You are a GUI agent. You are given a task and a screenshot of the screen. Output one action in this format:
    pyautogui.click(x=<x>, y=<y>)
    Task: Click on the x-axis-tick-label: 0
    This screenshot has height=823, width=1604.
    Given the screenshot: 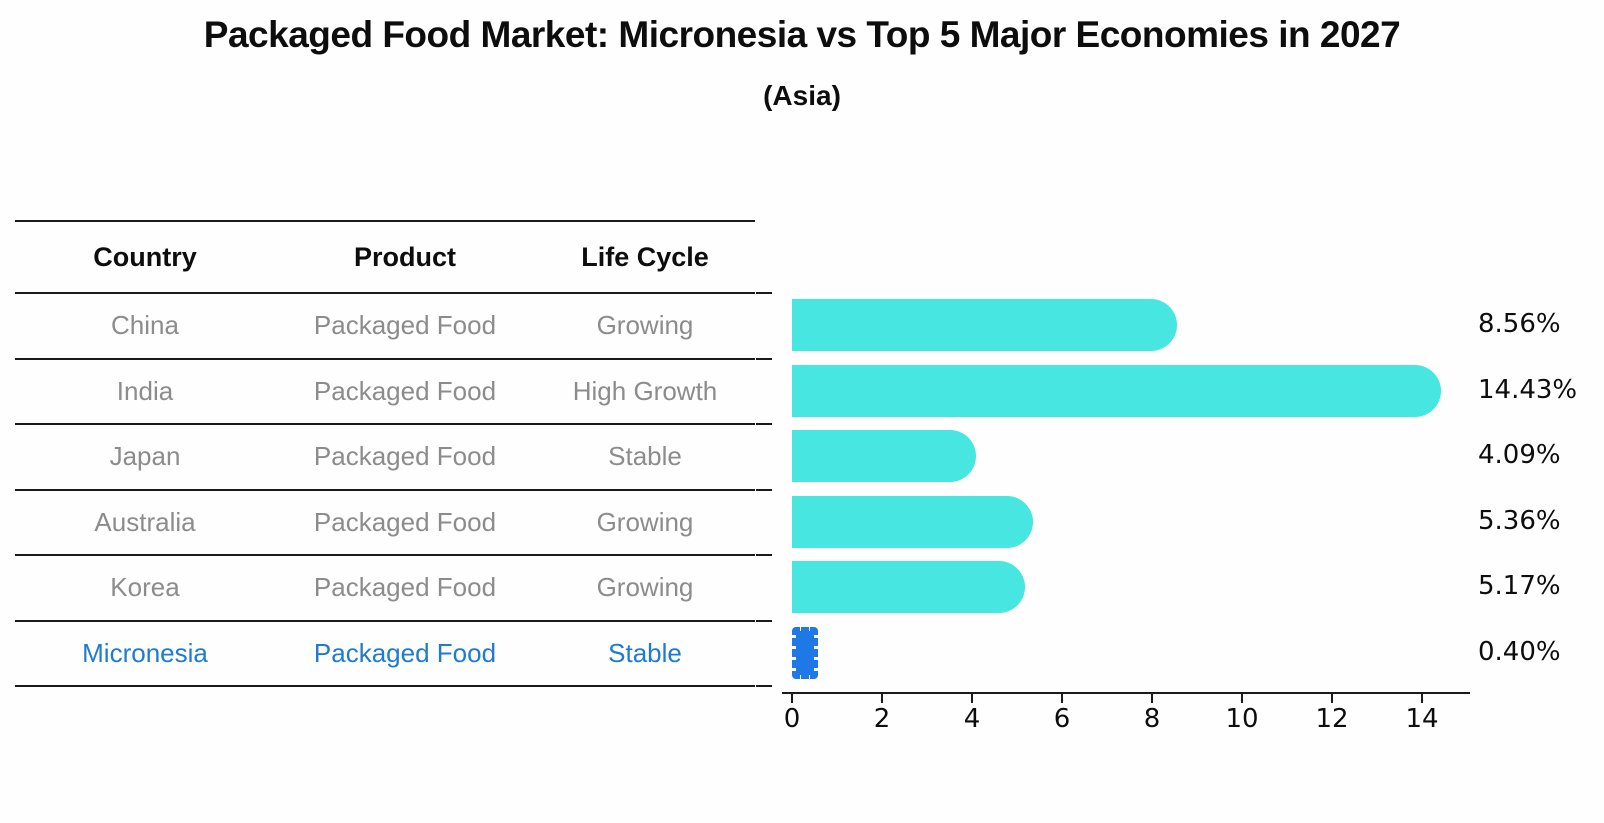 What is the action you would take?
    pyautogui.click(x=792, y=719)
    